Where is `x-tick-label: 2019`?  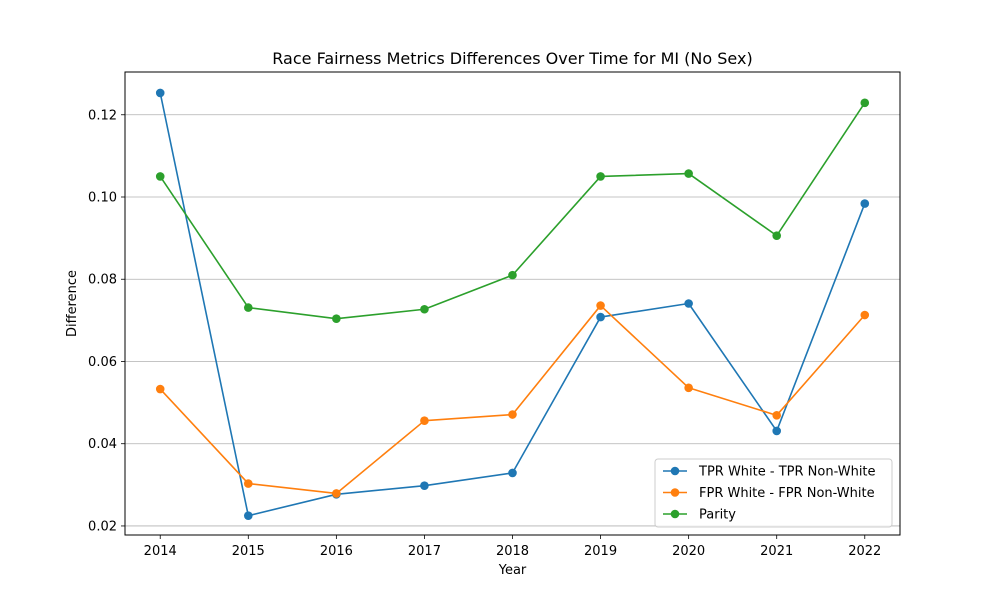
x-tick-label: 2019 is located at coordinates (600, 551).